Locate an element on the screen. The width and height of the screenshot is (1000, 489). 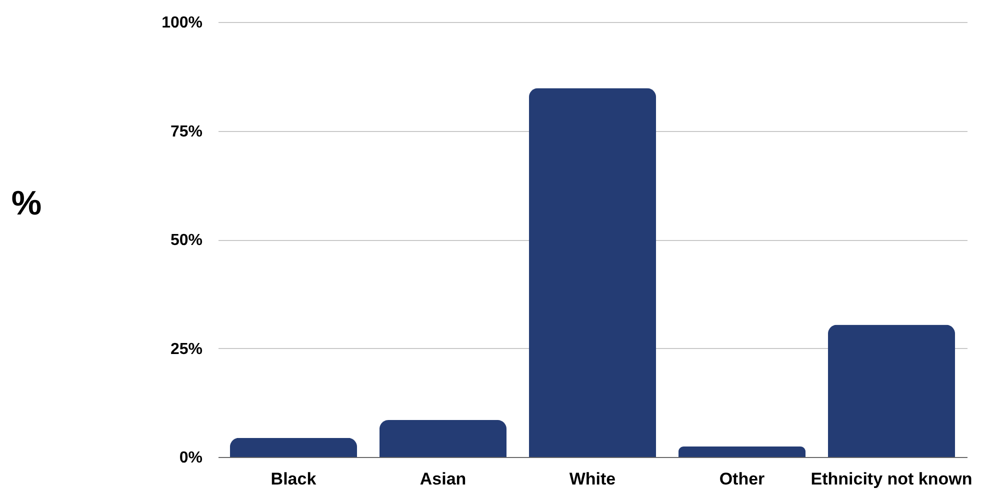
x-tick-label: White is located at coordinates (592, 479).